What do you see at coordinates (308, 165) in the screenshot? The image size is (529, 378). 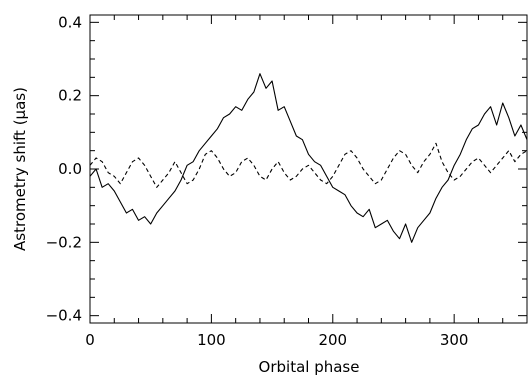 I see `series-line-dashed` at bounding box center [308, 165].